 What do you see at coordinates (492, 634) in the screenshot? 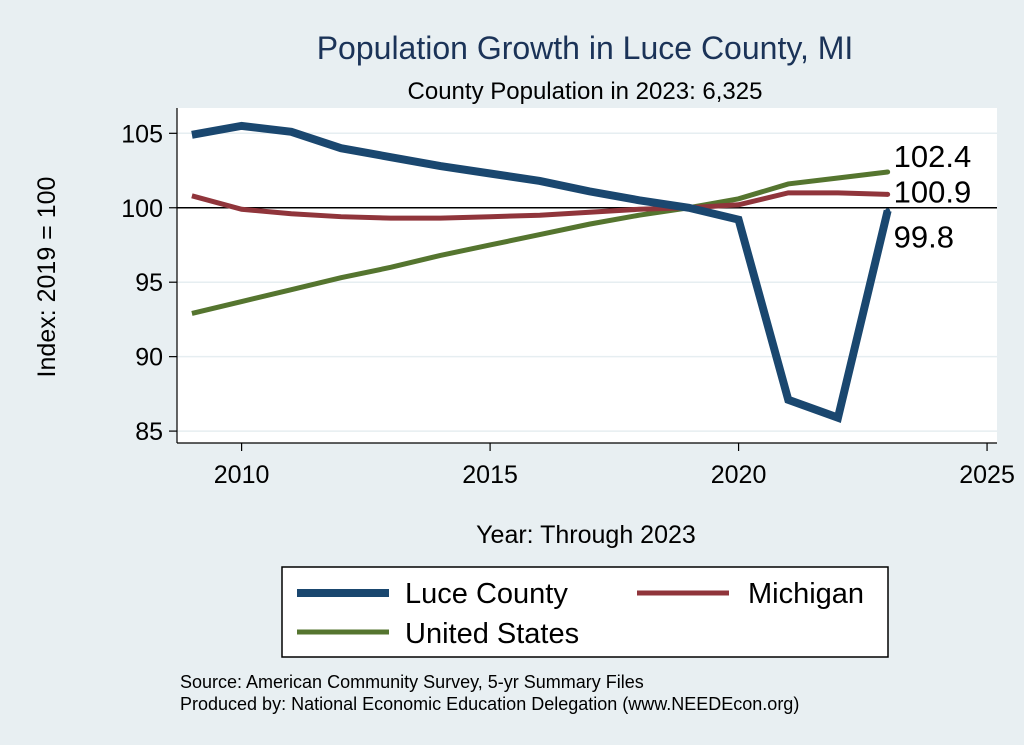
I see `legend-label-us: United States` at bounding box center [492, 634].